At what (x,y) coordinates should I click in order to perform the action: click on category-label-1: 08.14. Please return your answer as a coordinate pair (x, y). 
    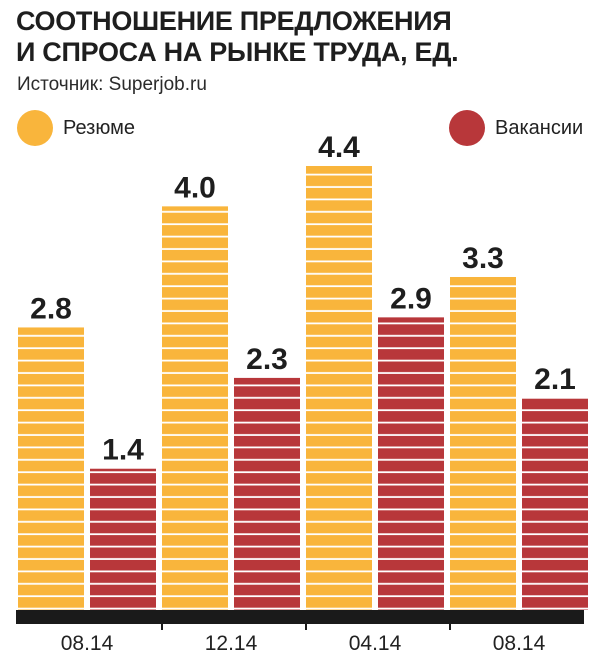
    Looking at the image, I should click on (87, 643).